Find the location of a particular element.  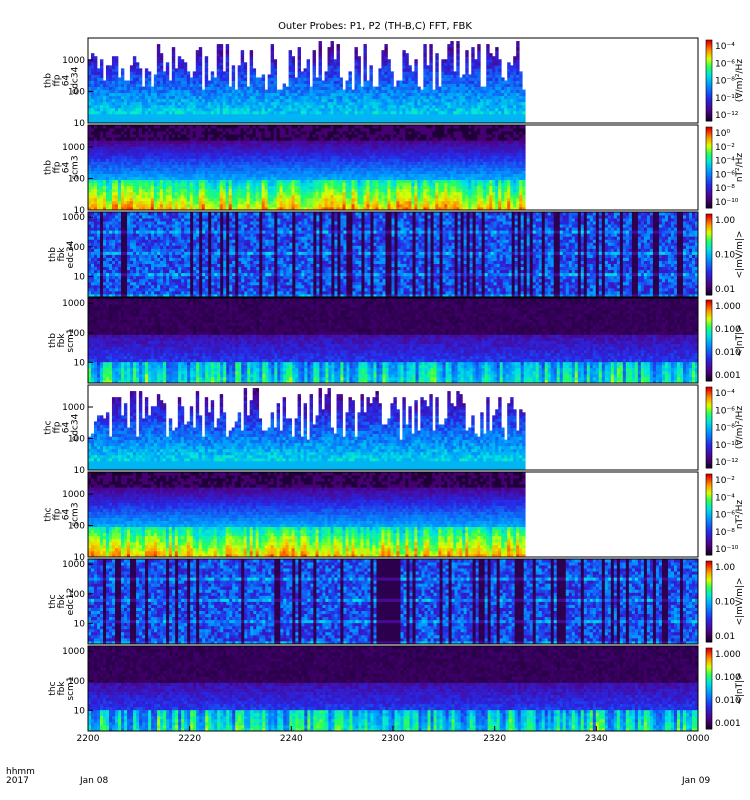

colorbar-tick-label: 10⁻⁴ is located at coordinates (725, 47).